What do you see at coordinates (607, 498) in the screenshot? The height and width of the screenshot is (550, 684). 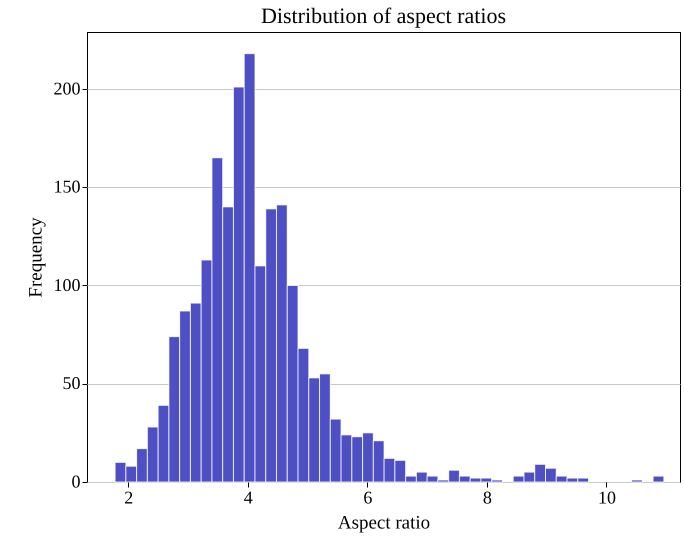 I see `x-tick-label: 10` at bounding box center [607, 498].